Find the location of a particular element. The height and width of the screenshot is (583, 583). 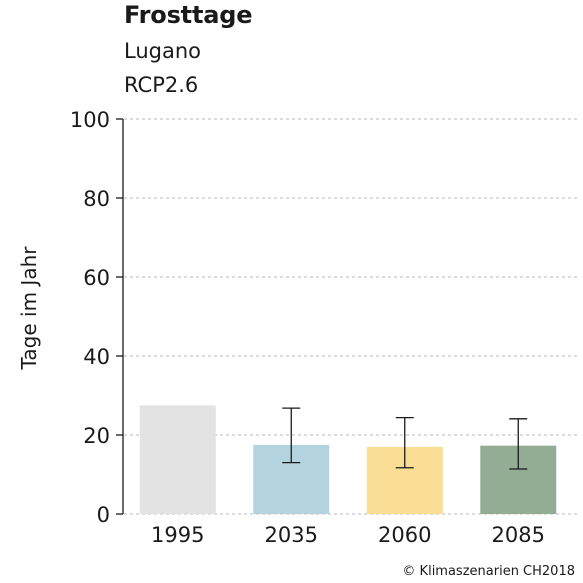

location-subtitle: Lugano is located at coordinates (162, 51).